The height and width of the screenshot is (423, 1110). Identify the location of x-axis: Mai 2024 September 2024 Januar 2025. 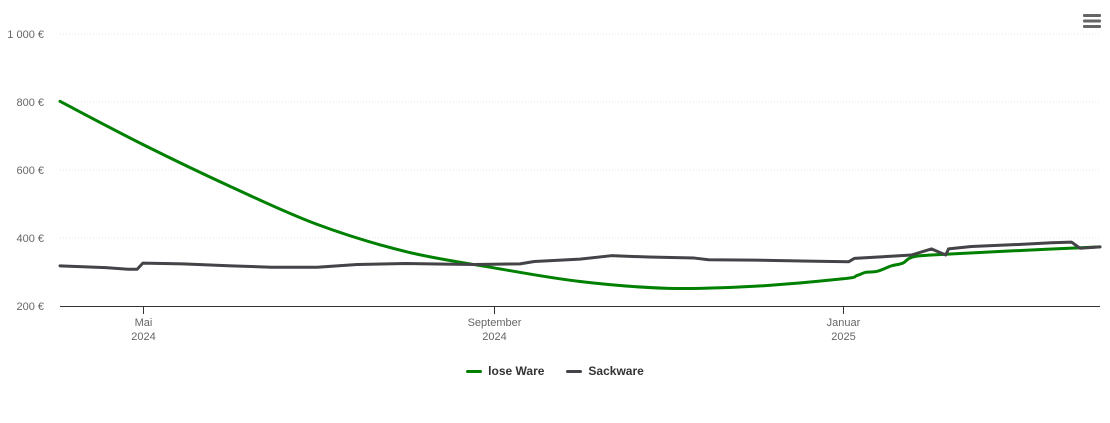
(580, 324).